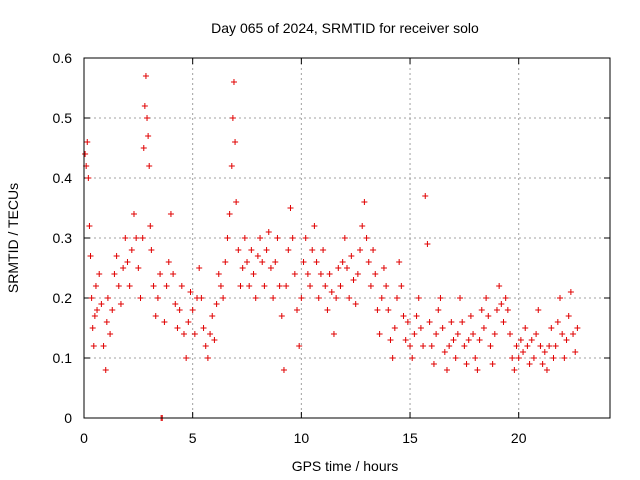  I want to click on y-tick-label: 0.5, so click(63, 118).